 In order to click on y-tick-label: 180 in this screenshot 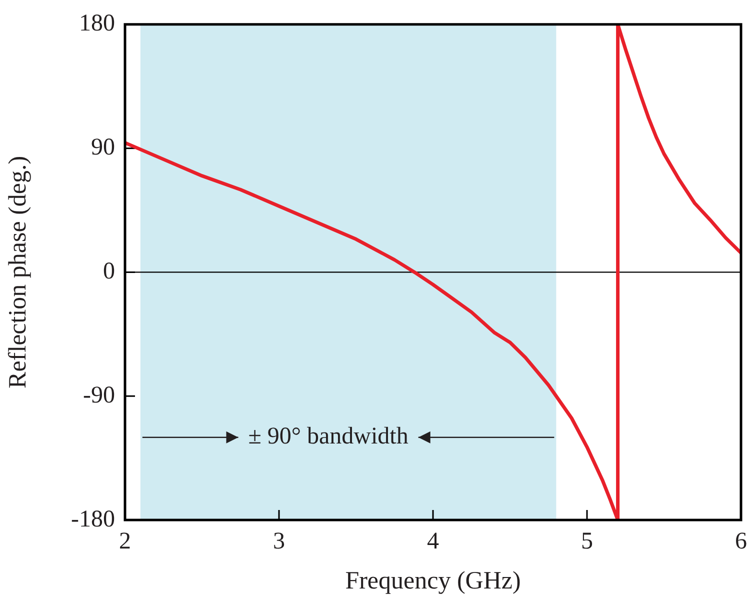, I will do `click(97, 23)`.